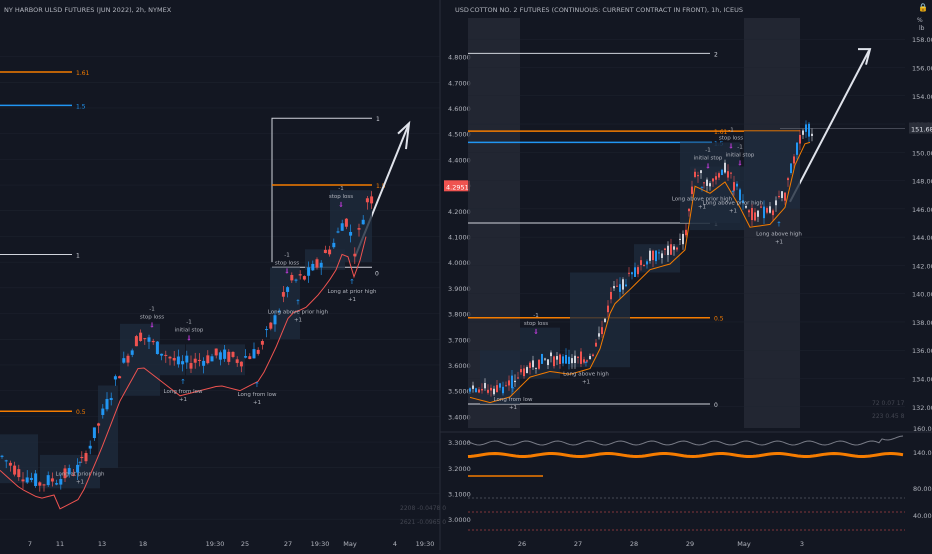 The width and height of the screenshot is (932, 554). Describe the element at coordinates (395, 544) in the screenshot. I see `left-x-tick-label: 4` at that location.